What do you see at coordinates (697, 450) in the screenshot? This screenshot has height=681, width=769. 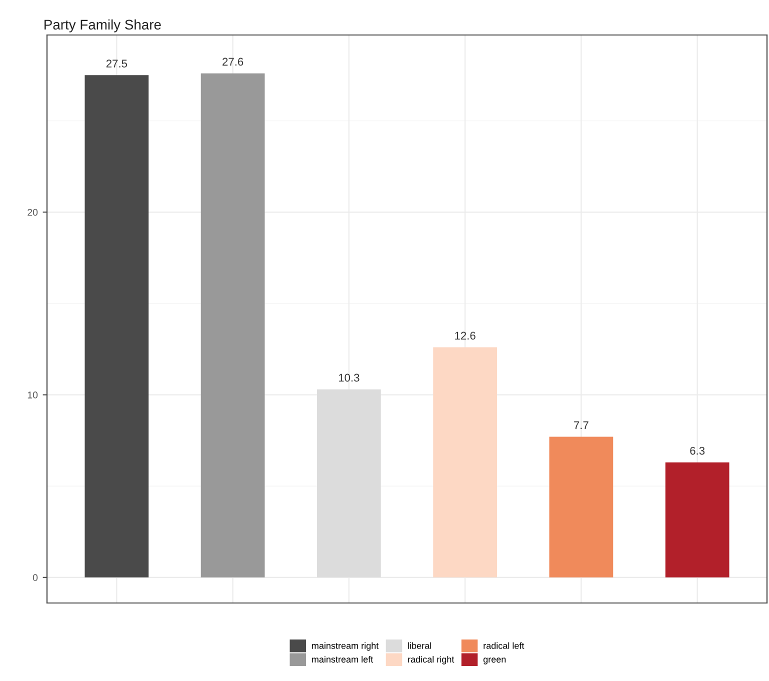 I see `data-label: 6.3` at bounding box center [697, 450].